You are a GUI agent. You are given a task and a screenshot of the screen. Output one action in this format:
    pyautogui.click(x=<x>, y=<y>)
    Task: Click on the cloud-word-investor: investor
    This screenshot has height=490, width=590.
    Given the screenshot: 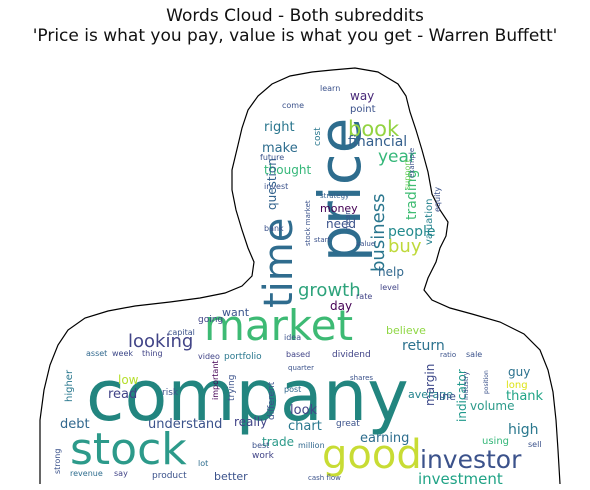 What is the action you would take?
    pyautogui.click(x=471, y=459)
    